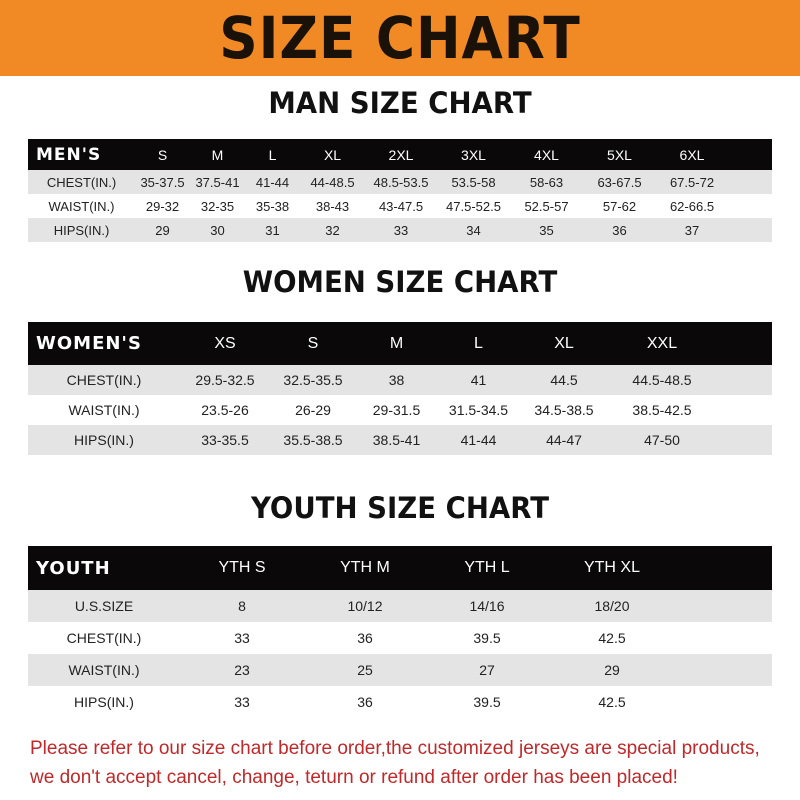 The height and width of the screenshot is (800, 800). I want to click on table-cell: 34, so click(473, 230).